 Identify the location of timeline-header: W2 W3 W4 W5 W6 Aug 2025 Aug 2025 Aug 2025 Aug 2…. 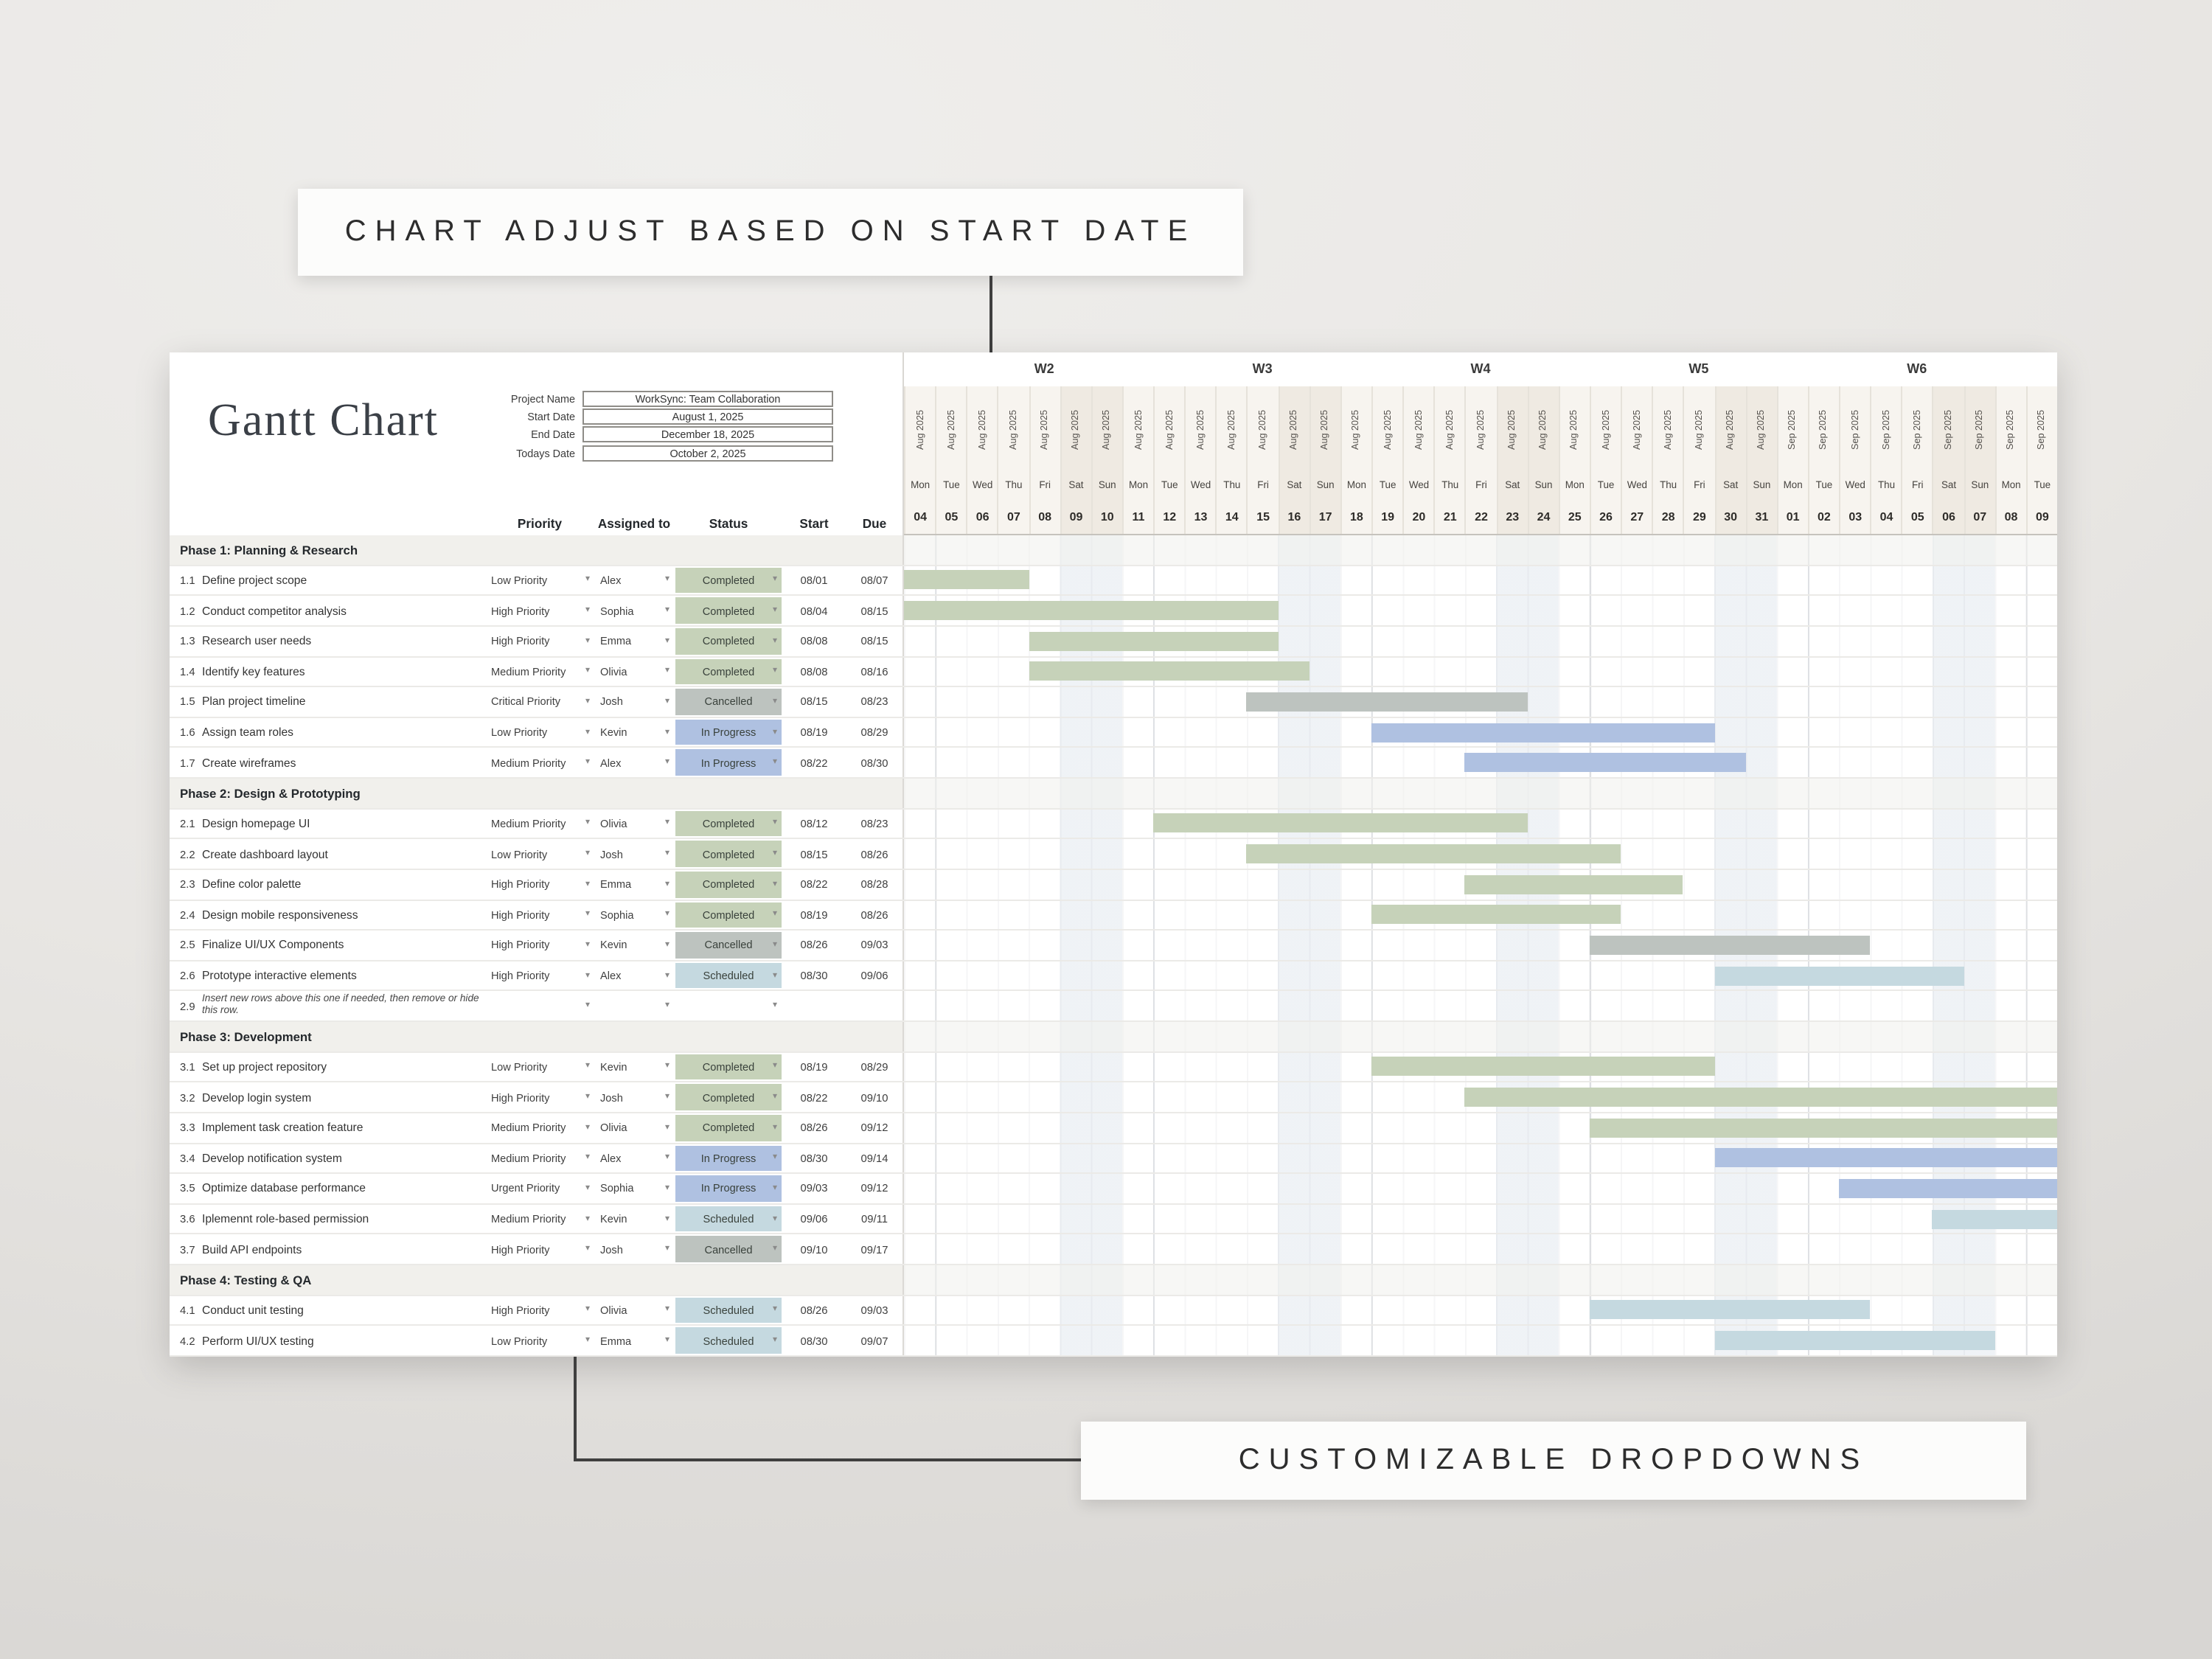
(1480, 443).